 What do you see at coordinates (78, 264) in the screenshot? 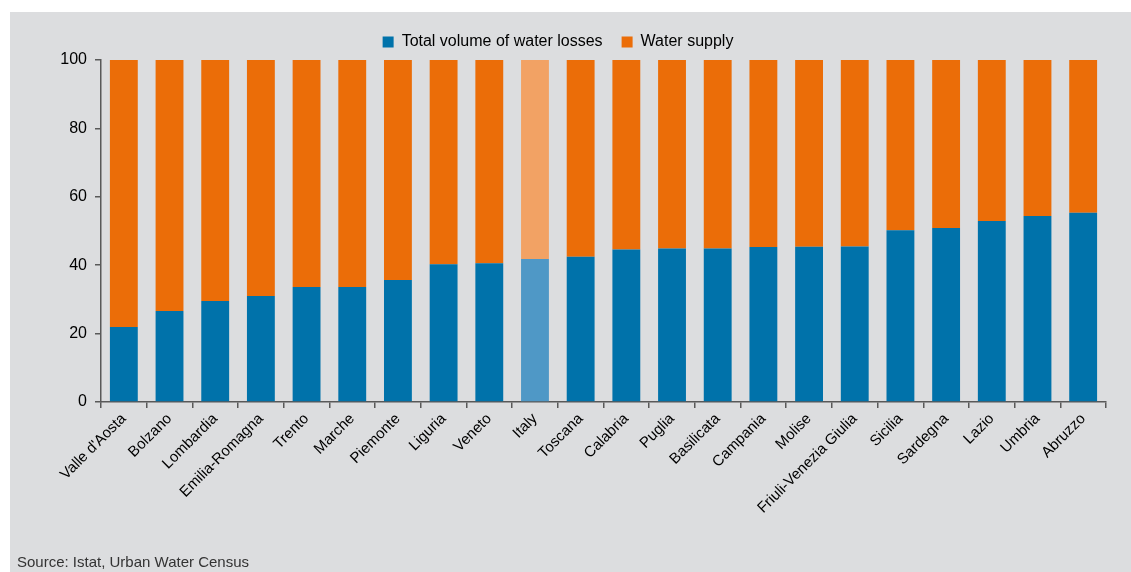
I see `y-tick-label: 40` at bounding box center [78, 264].